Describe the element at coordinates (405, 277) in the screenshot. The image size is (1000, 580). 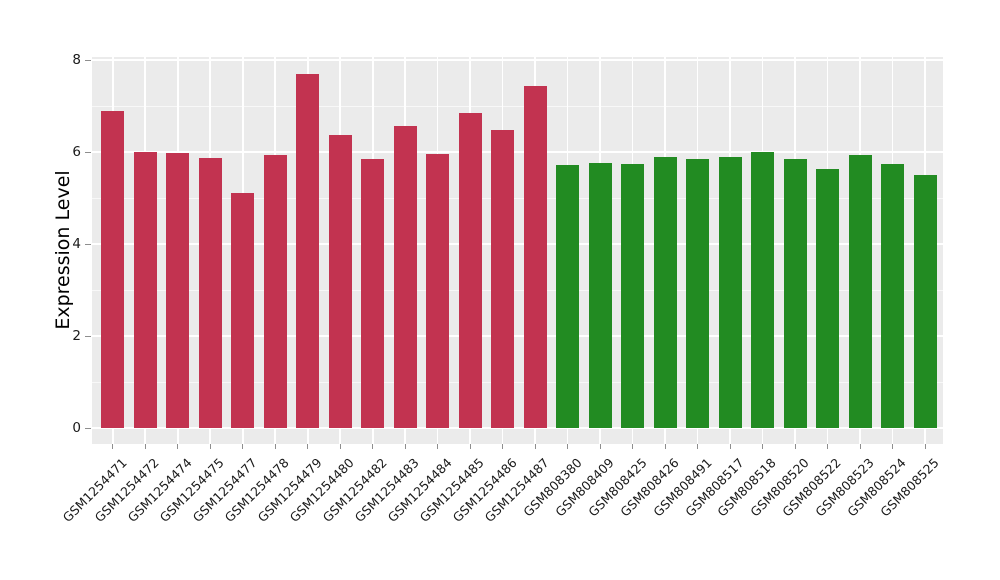
I see `bar-GSM1254483` at that location.